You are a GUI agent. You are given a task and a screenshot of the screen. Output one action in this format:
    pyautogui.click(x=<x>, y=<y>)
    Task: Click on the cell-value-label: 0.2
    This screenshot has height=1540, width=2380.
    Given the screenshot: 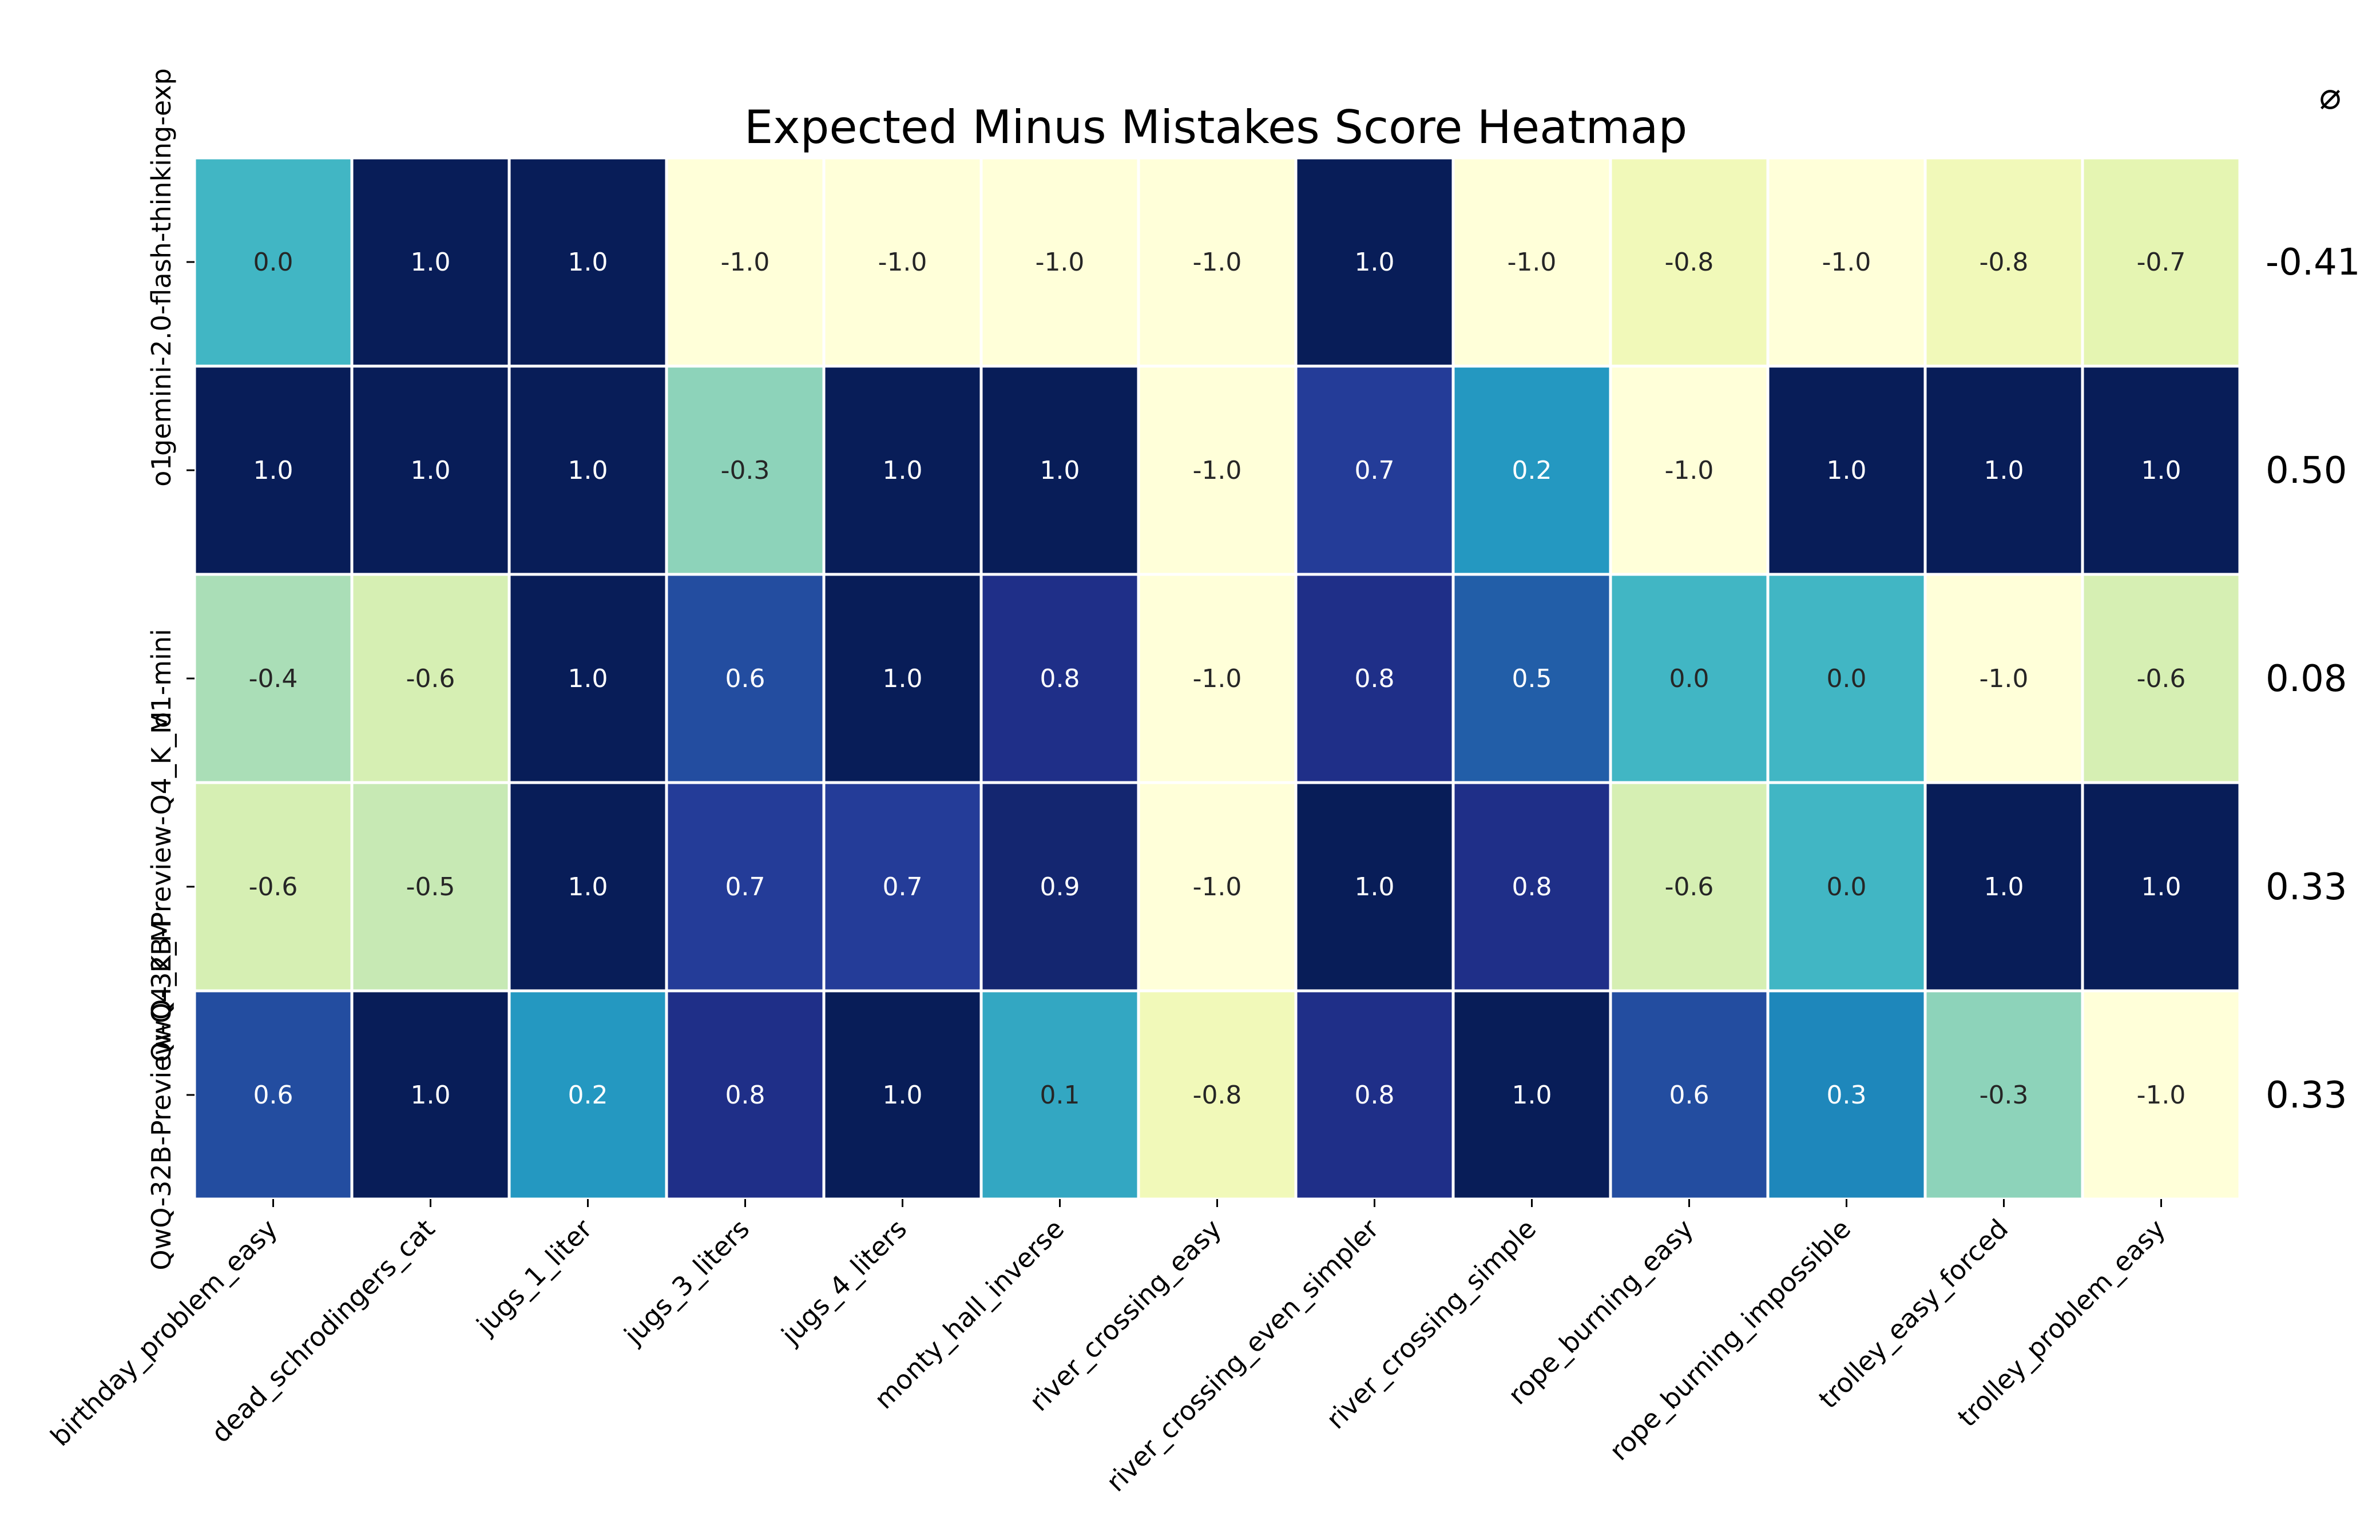 What is the action you would take?
    pyautogui.click(x=588, y=1095)
    